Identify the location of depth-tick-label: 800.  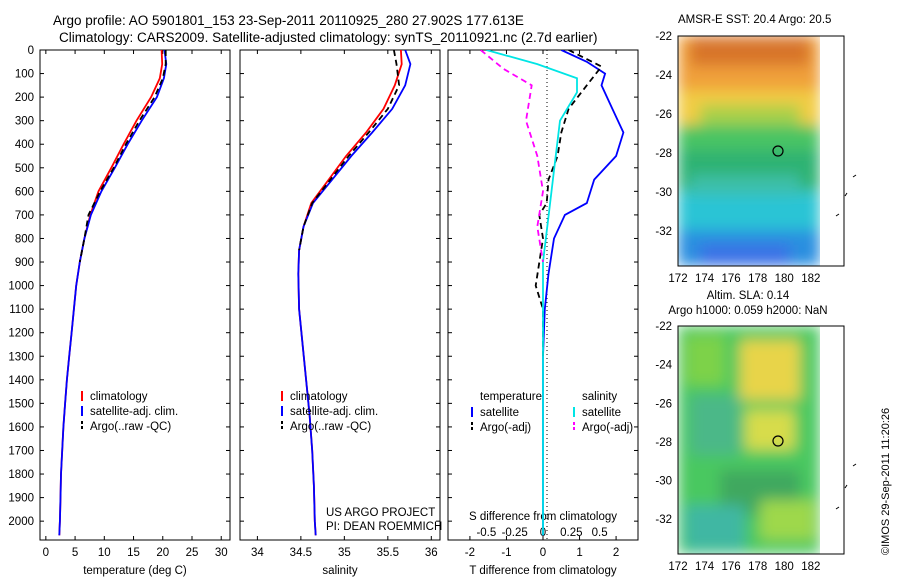
(24, 239).